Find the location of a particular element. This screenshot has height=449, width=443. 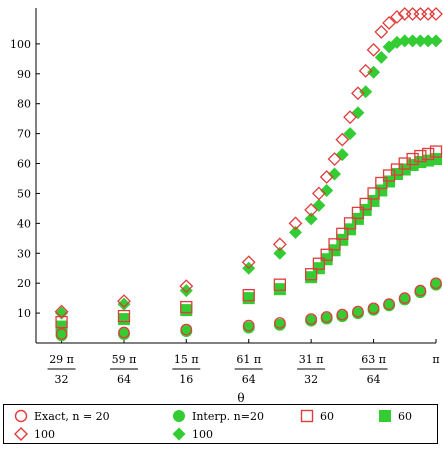

legend-label: 60 is located at coordinates (327, 416).